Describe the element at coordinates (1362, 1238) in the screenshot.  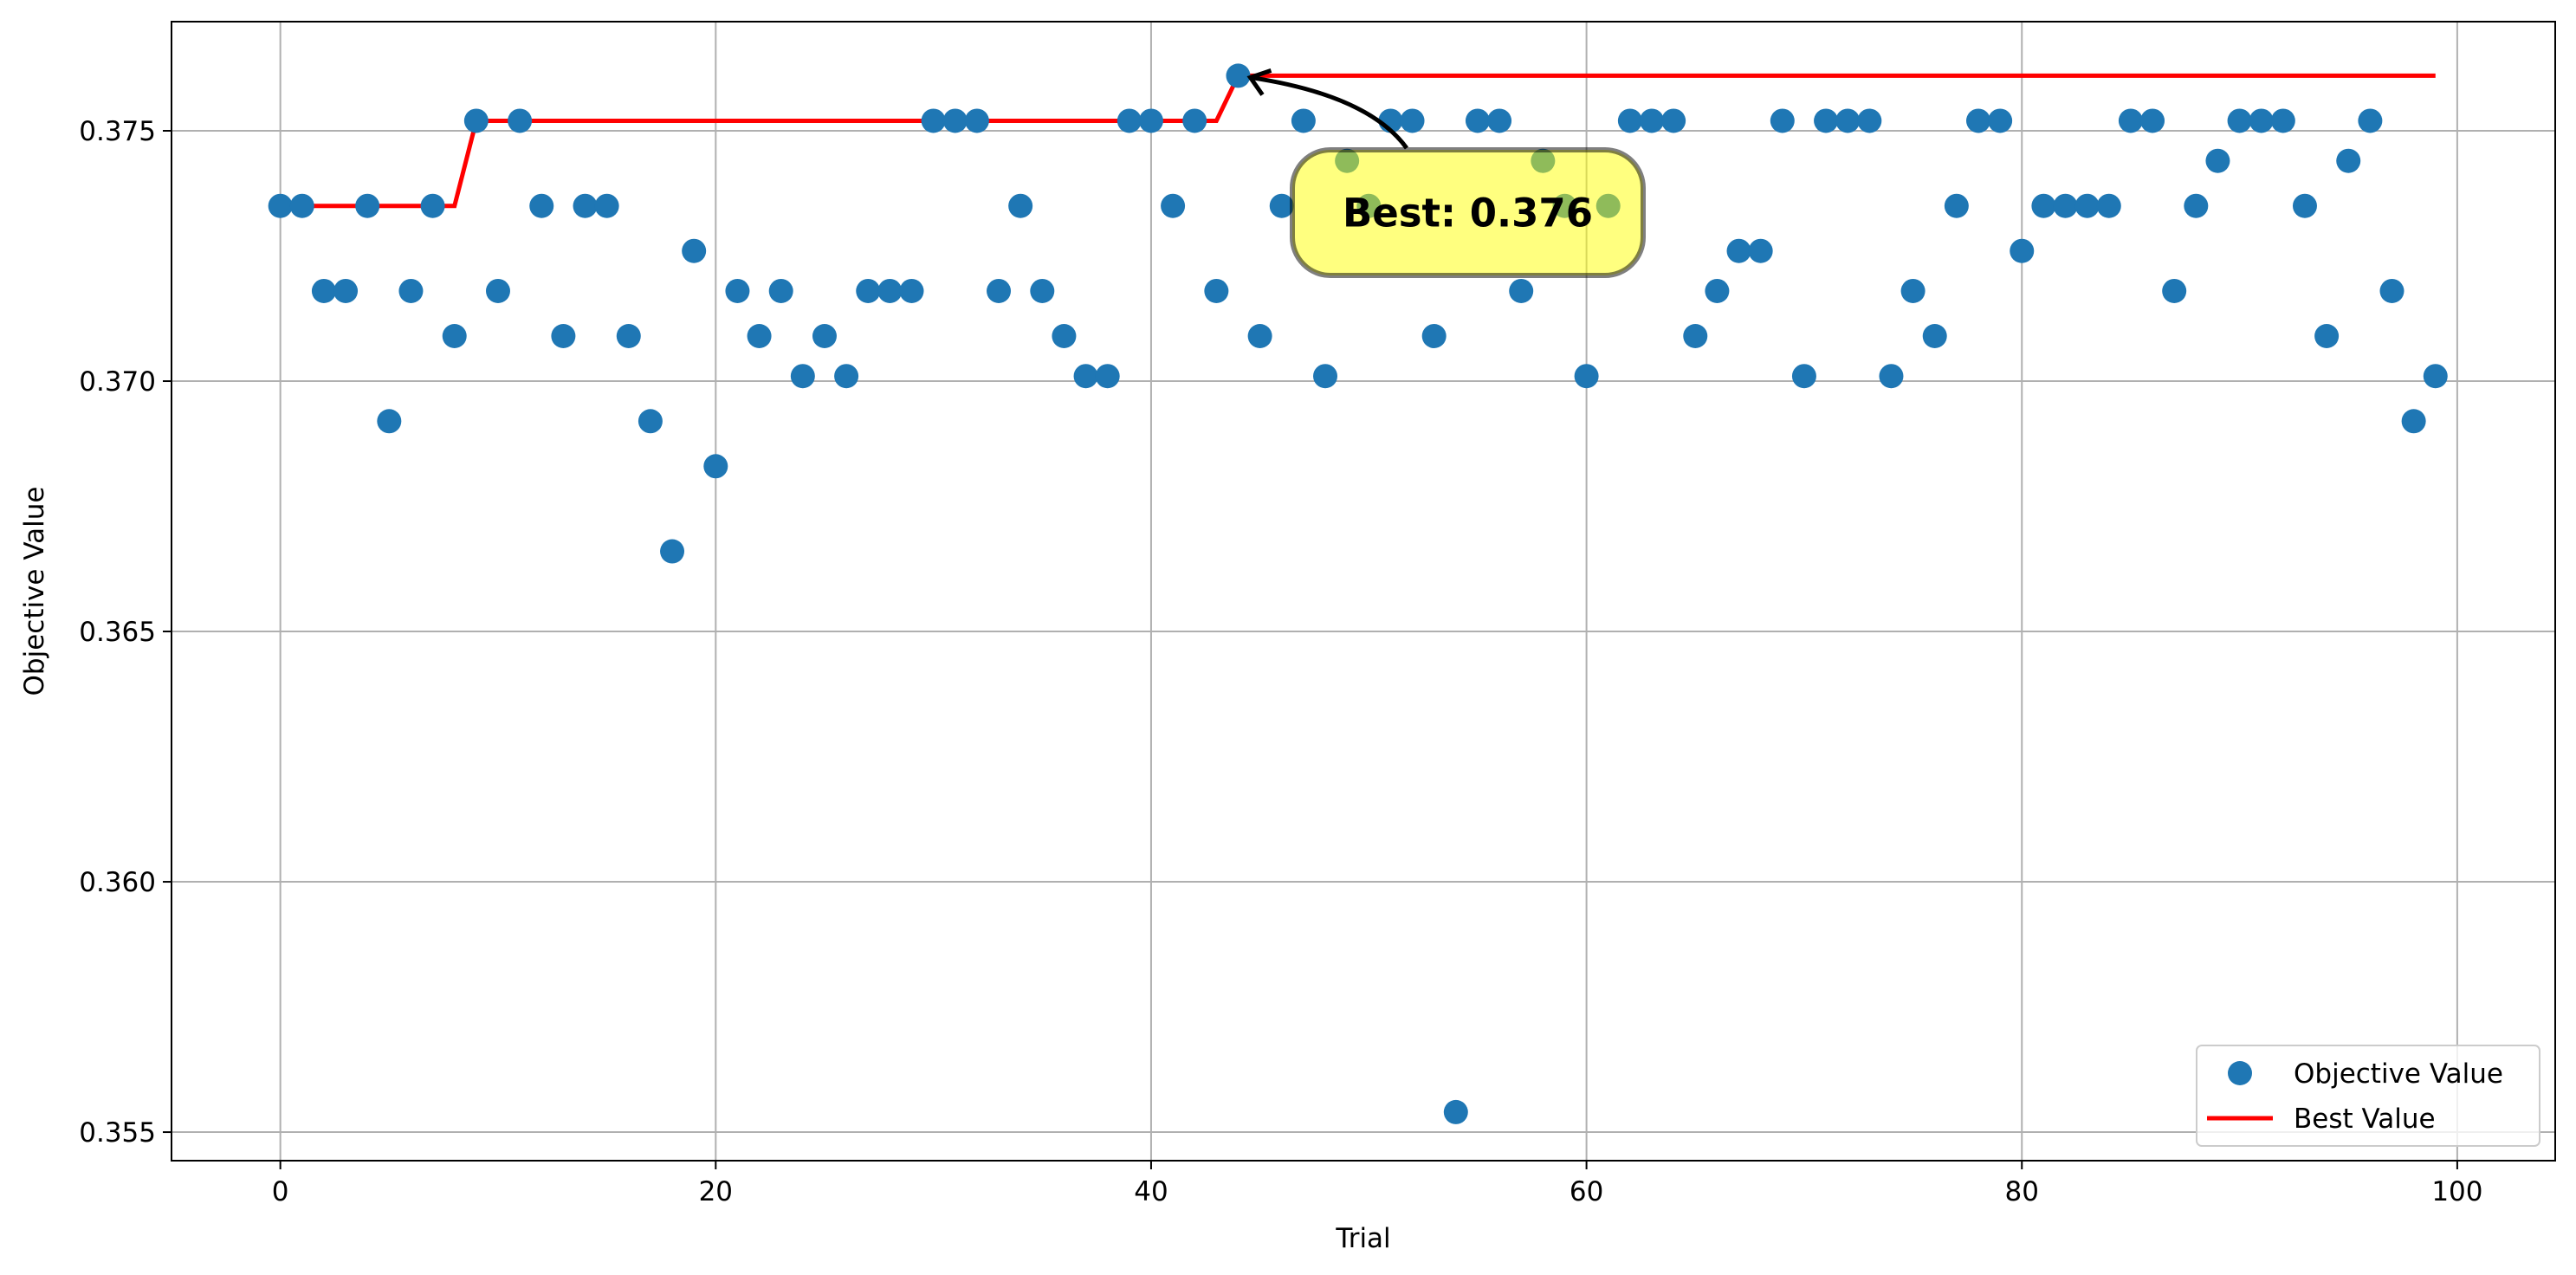
I see `x-axis-label: Trial` at that location.